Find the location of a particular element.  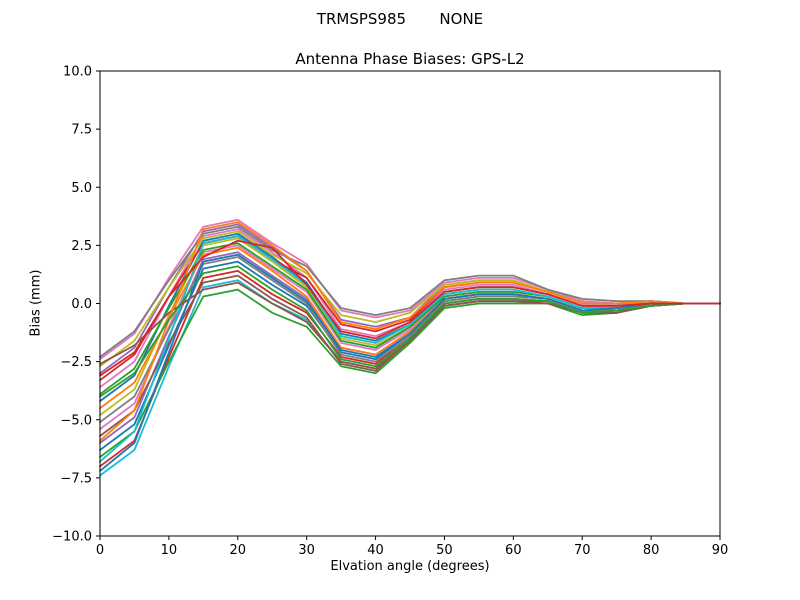

y-tick-label: −7.5 is located at coordinates (76, 478).